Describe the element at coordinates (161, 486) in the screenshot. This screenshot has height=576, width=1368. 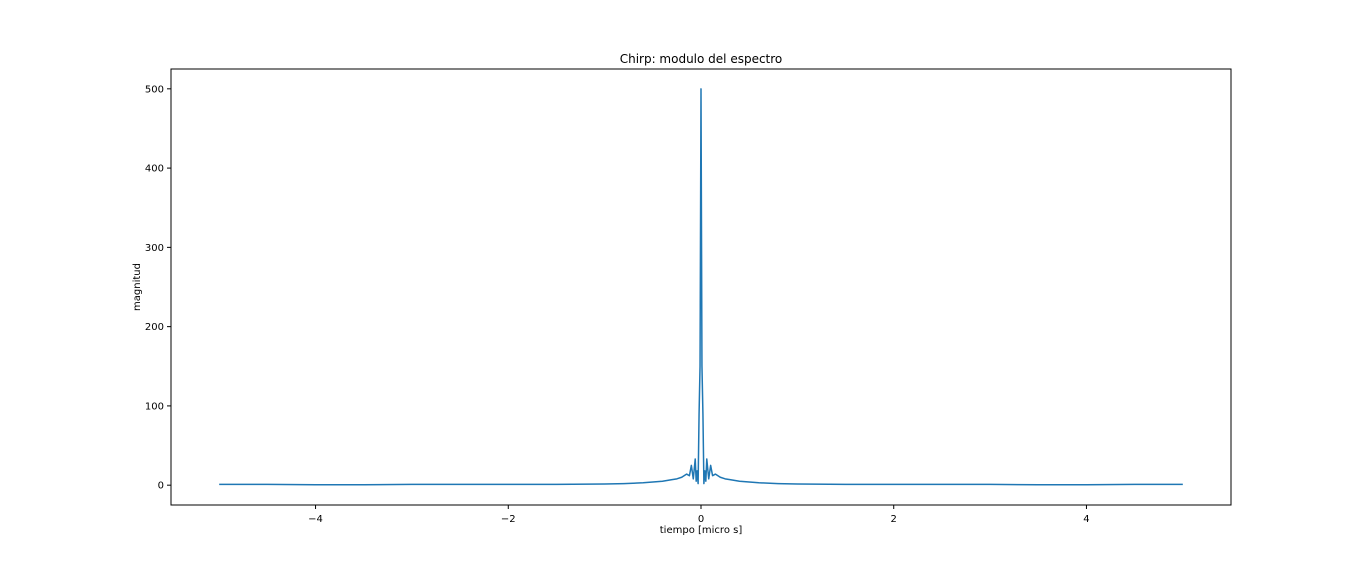
I see `y-tick-label: 0` at that location.